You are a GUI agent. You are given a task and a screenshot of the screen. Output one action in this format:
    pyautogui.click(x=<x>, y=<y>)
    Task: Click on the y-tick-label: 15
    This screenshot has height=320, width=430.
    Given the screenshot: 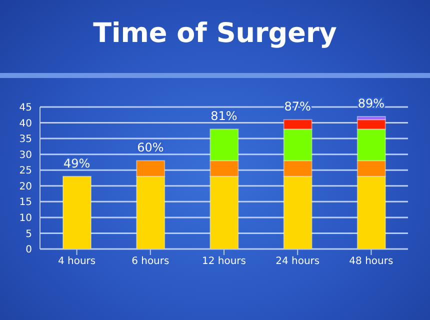 What is the action you would take?
    pyautogui.click(x=25, y=202)
    